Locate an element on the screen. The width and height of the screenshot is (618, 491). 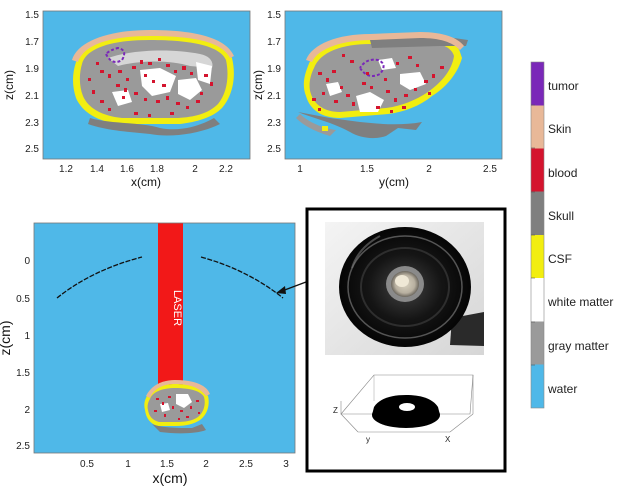
ring-detector-photo is located at coordinates (404, 288).